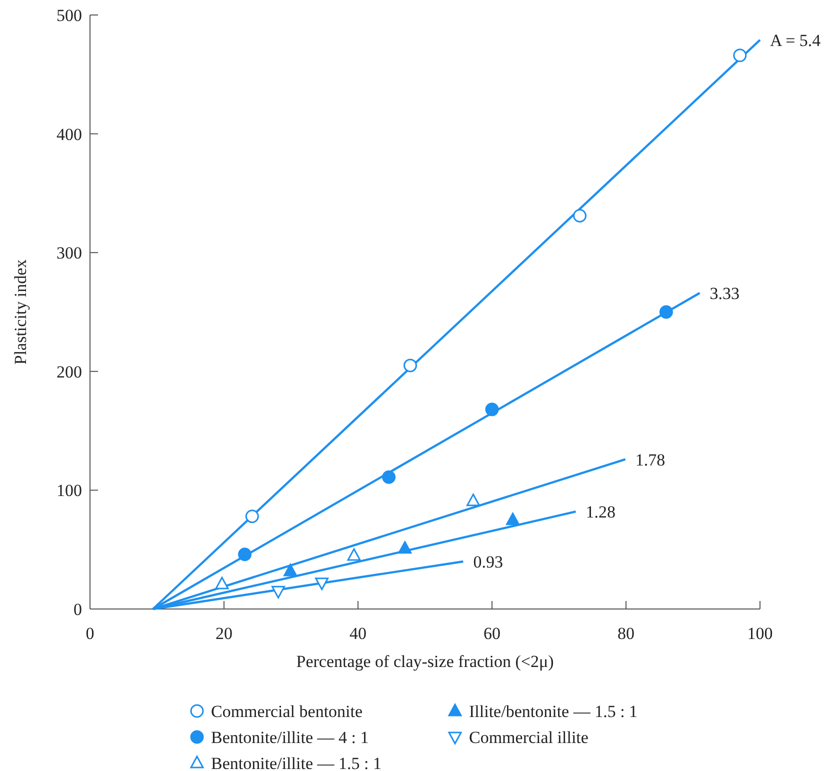 The width and height of the screenshot is (839, 771). What do you see at coordinates (760, 633) in the screenshot?
I see `x-tick-label: 100` at bounding box center [760, 633].